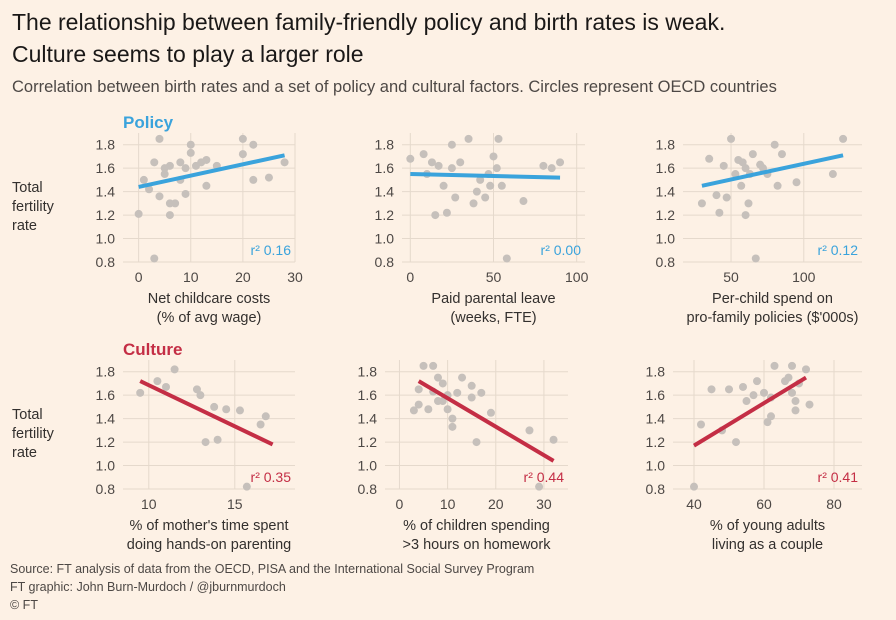  Describe the element at coordinates (153, 349) in the screenshot. I see `row-label-culture: Culture` at that location.